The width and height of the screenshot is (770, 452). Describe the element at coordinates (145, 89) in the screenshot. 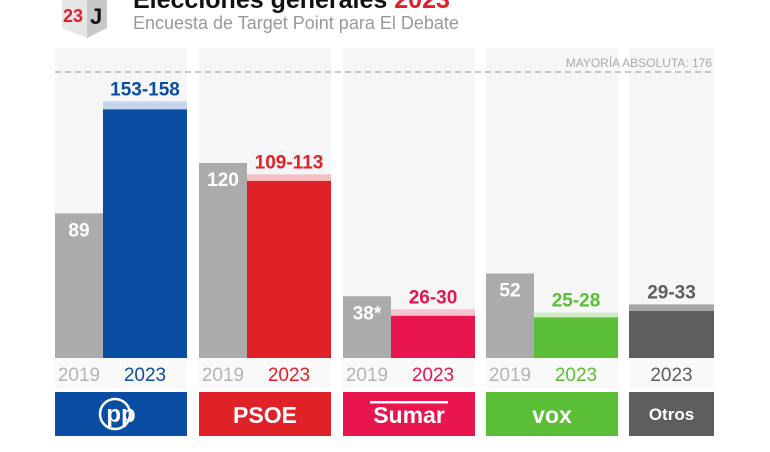

I see `value-label-2023: 153-158` at that location.